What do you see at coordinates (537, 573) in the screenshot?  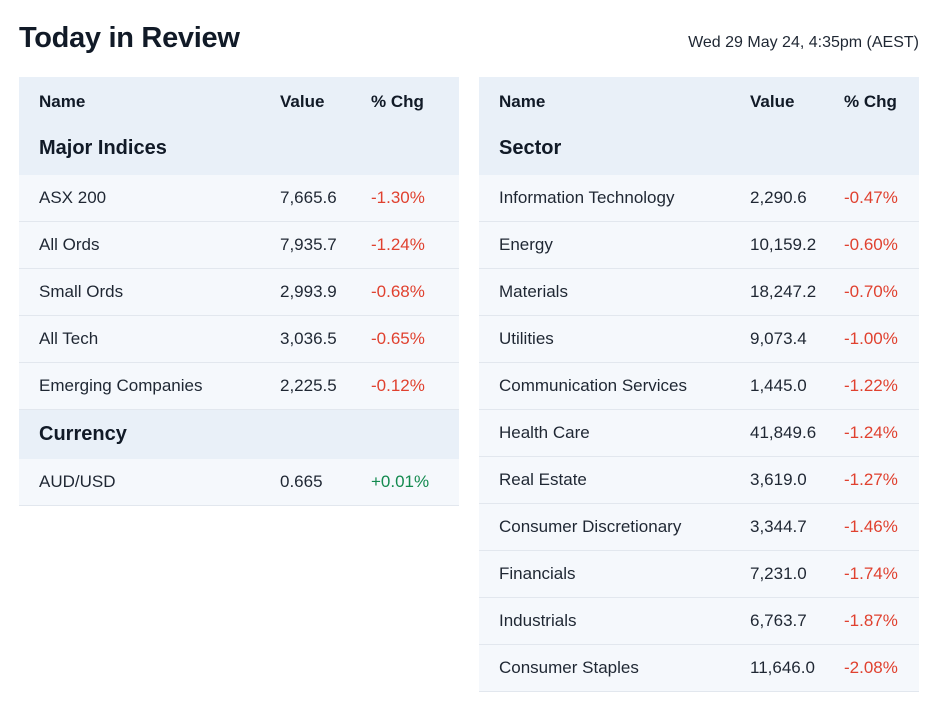 I see `row-name: Financials` at bounding box center [537, 573].